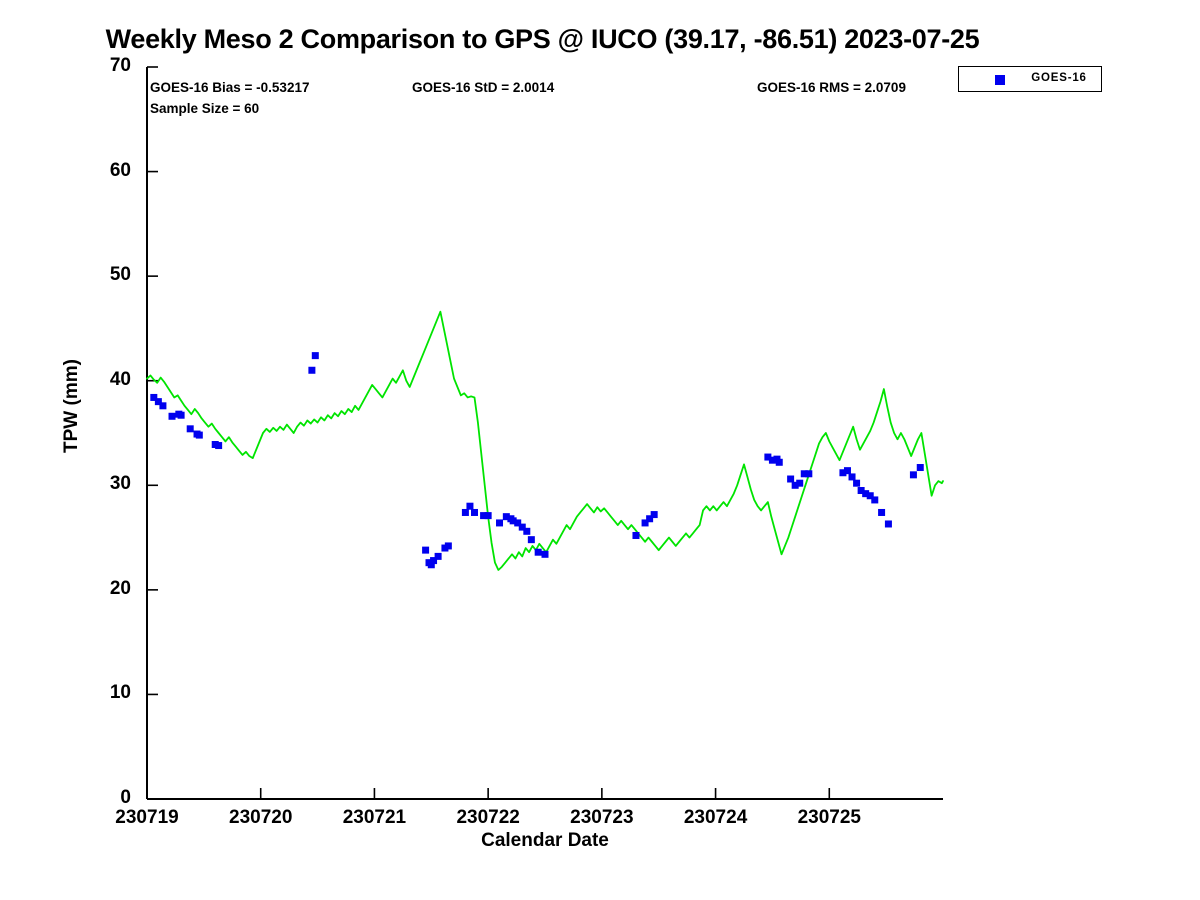 The width and height of the screenshot is (1200, 900). I want to click on stat-sample-size-annotation: Sample Size = 60, so click(205, 108).